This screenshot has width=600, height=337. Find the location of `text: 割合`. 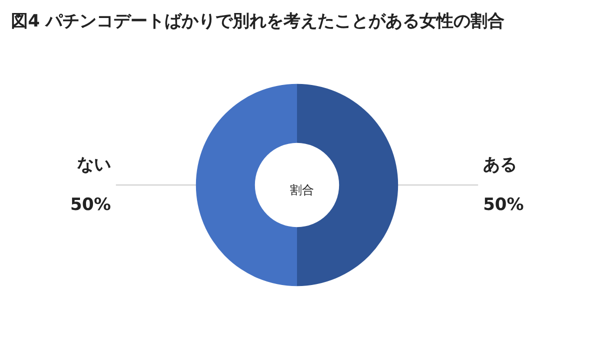

text: 割合 is located at coordinates (302, 190).